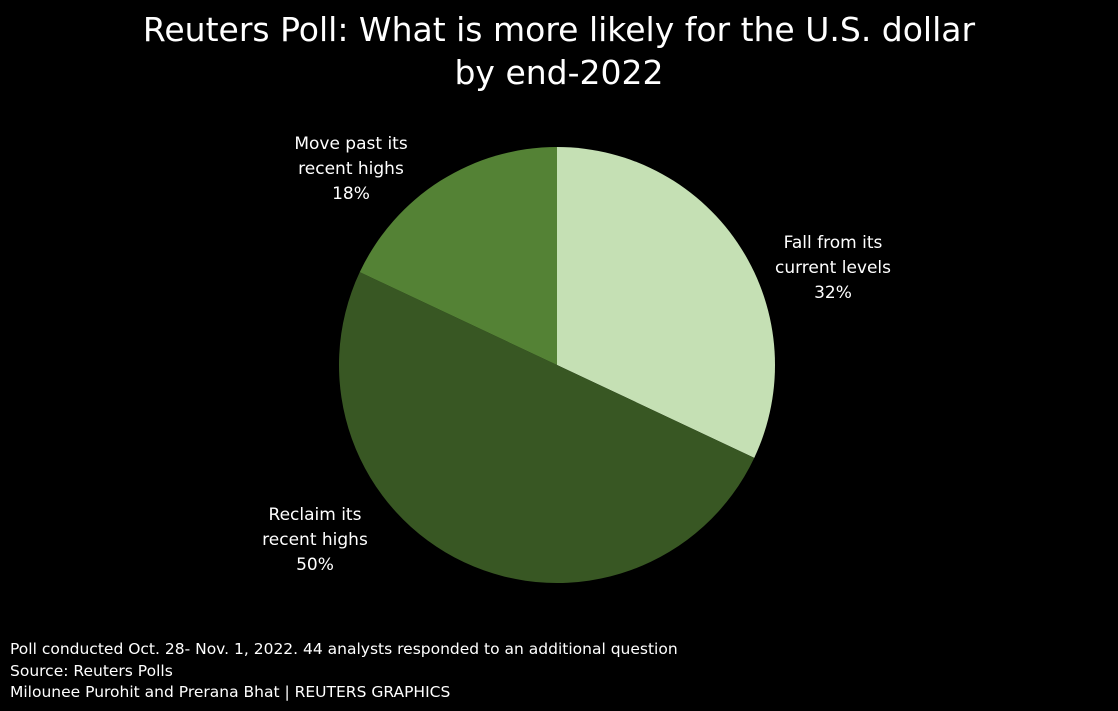  I want to click on pie-slice-label-1-line-2: current levels, so click(833, 268).